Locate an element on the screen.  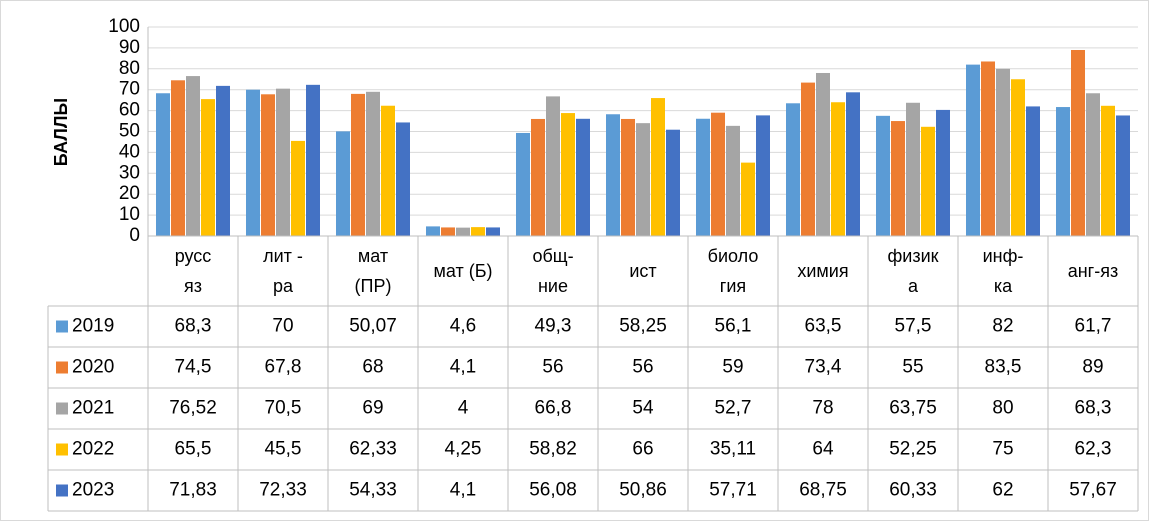
x-tick-label: мат (Б) is located at coordinates (463, 271).